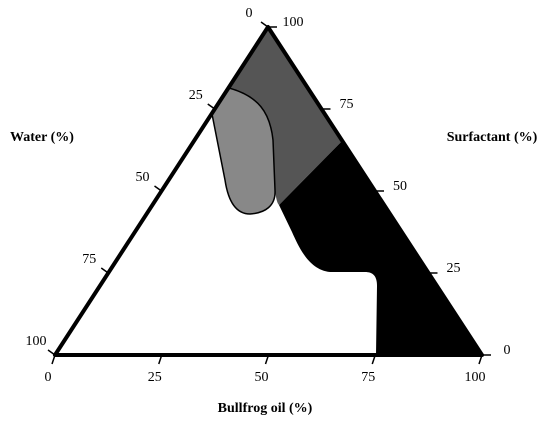 This screenshot has width=550, height=425. What do you see at coordinates (42, 137) in the screenshot?
I see `left-axis-title: Water (%)` at bounding box center [42, 137].